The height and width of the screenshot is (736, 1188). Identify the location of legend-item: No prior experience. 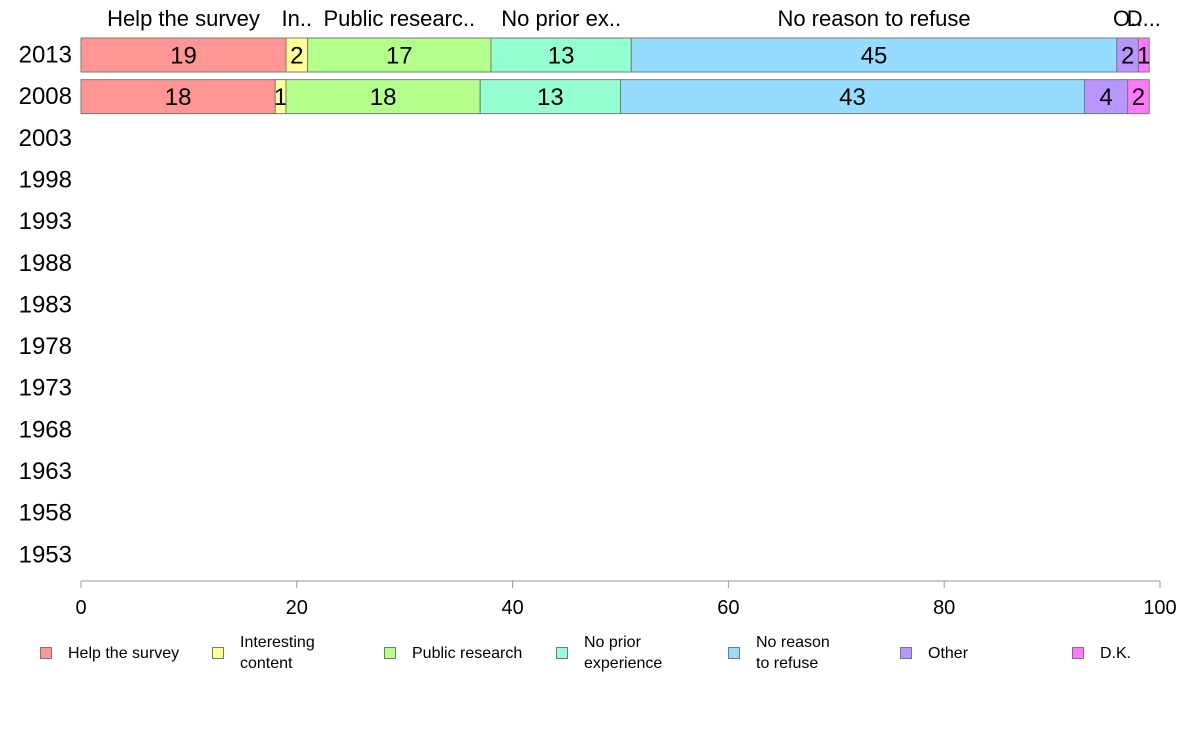
(609, 653).